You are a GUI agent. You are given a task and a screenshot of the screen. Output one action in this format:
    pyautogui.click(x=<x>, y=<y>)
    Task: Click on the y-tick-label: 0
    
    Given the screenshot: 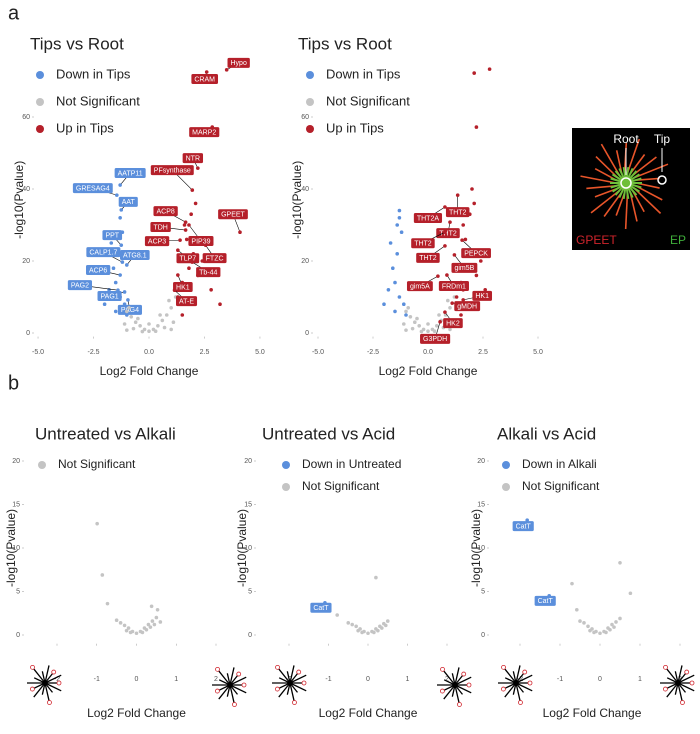 What is the action you would take?
    pyautogui.click(x=483, y=635)
    